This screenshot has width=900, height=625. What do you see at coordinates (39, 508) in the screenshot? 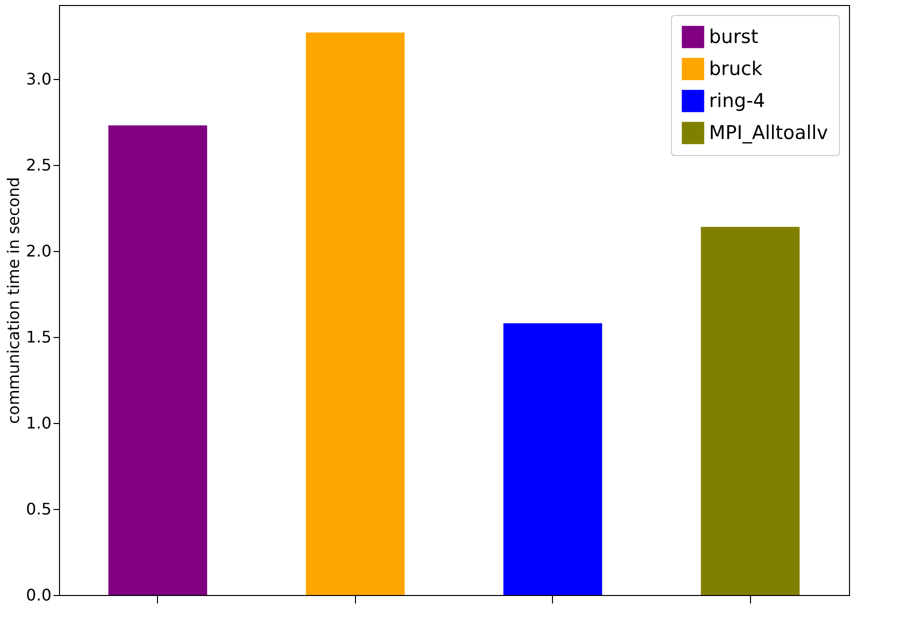
I see `y-tick-label: 0.5` at bounding box center [39, 508].